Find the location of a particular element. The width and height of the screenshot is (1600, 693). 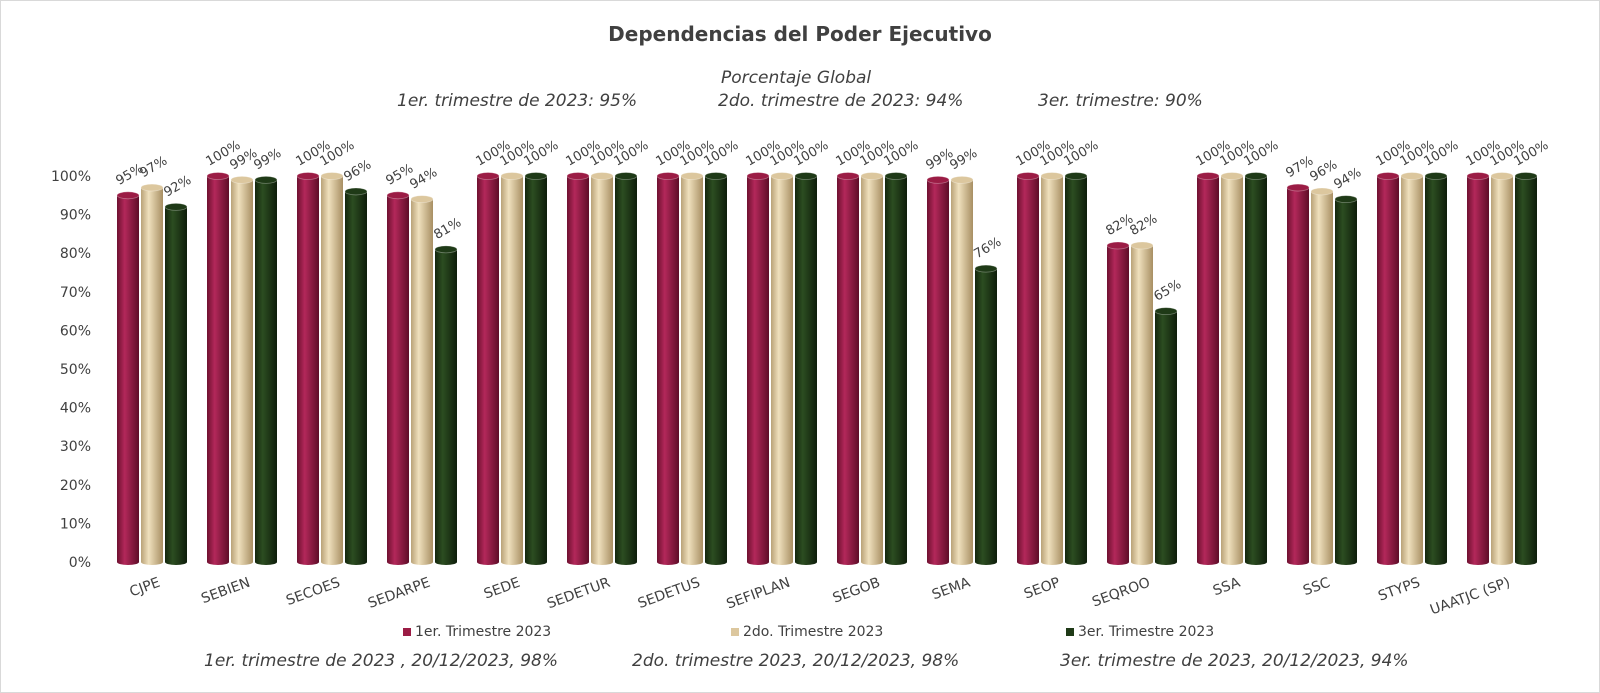

y-tick-label: 20% is located at coordinates (75, 486).